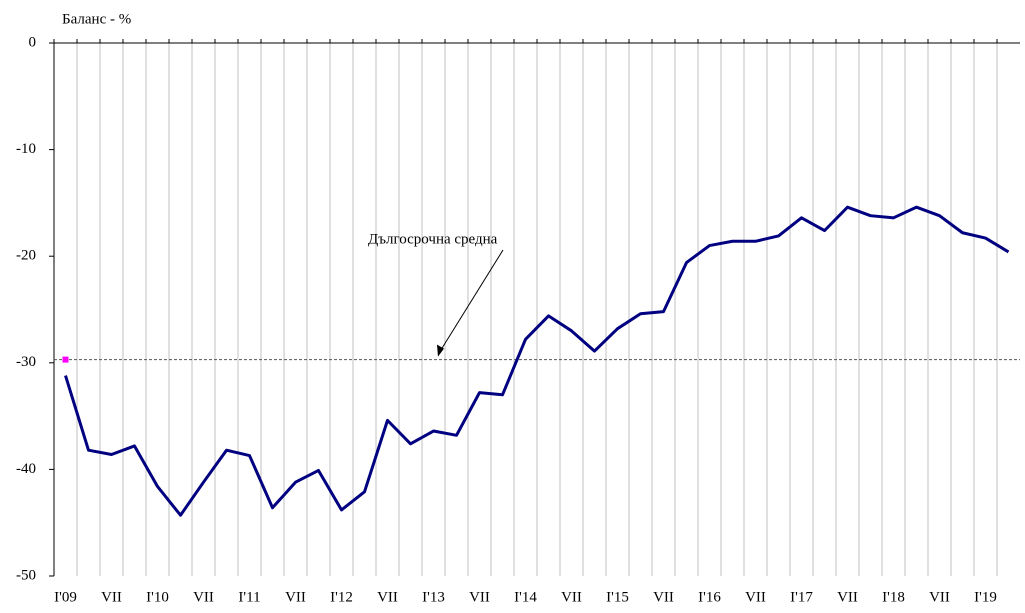  What do you see at coordinates (96, 19) in the screenshot?
I see `y-axis-label: Баланс - %` at bounding box center [96, 19].